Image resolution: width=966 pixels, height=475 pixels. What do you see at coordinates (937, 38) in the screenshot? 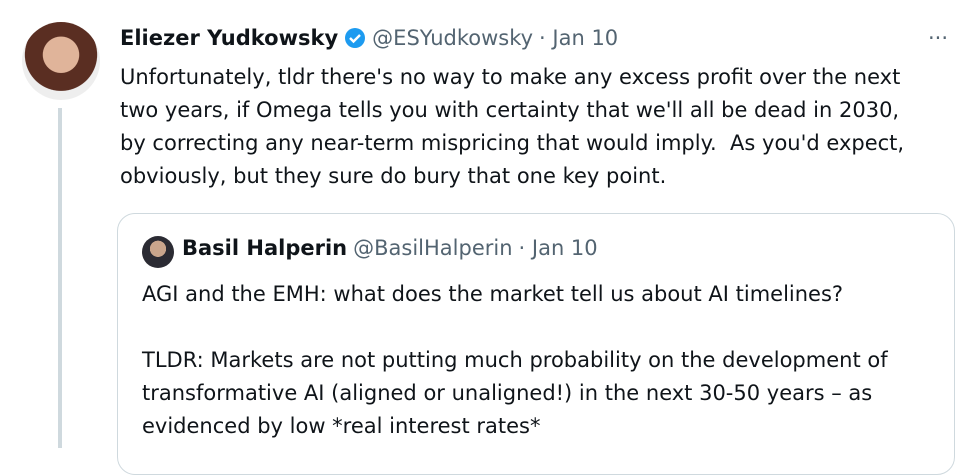
I see `more-button: ···` at bounding box center [937, 38].